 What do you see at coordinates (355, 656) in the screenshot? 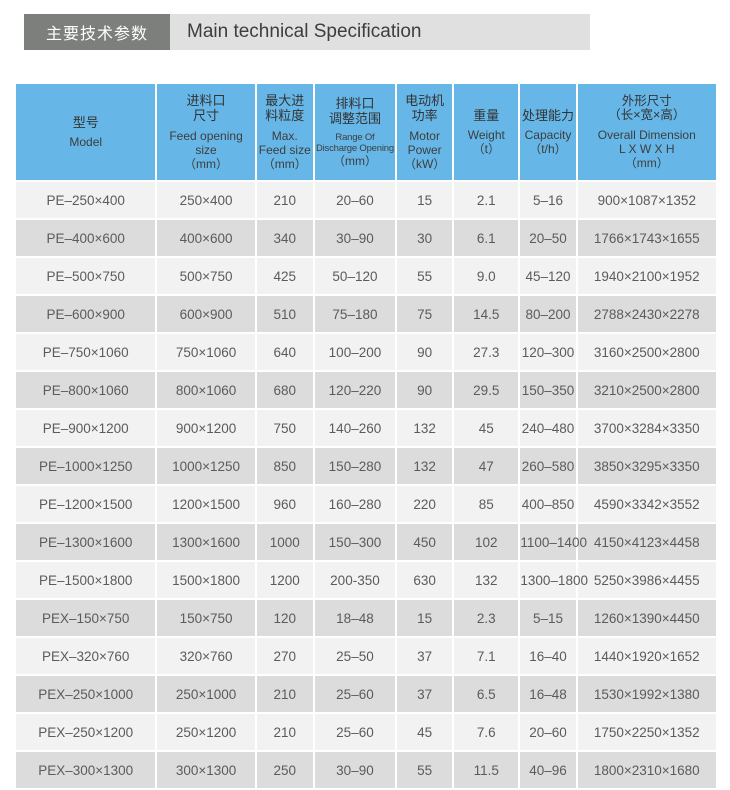
I see `cell-discharge-opening: 25–50` at bounding box center [355, 656].